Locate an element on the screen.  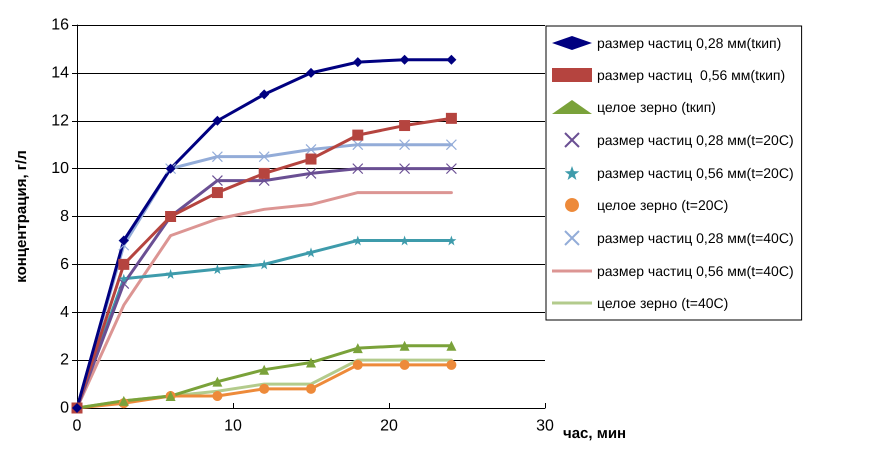
legend-label: целое зерно (t=20С) is located at coordinates (662, 205).